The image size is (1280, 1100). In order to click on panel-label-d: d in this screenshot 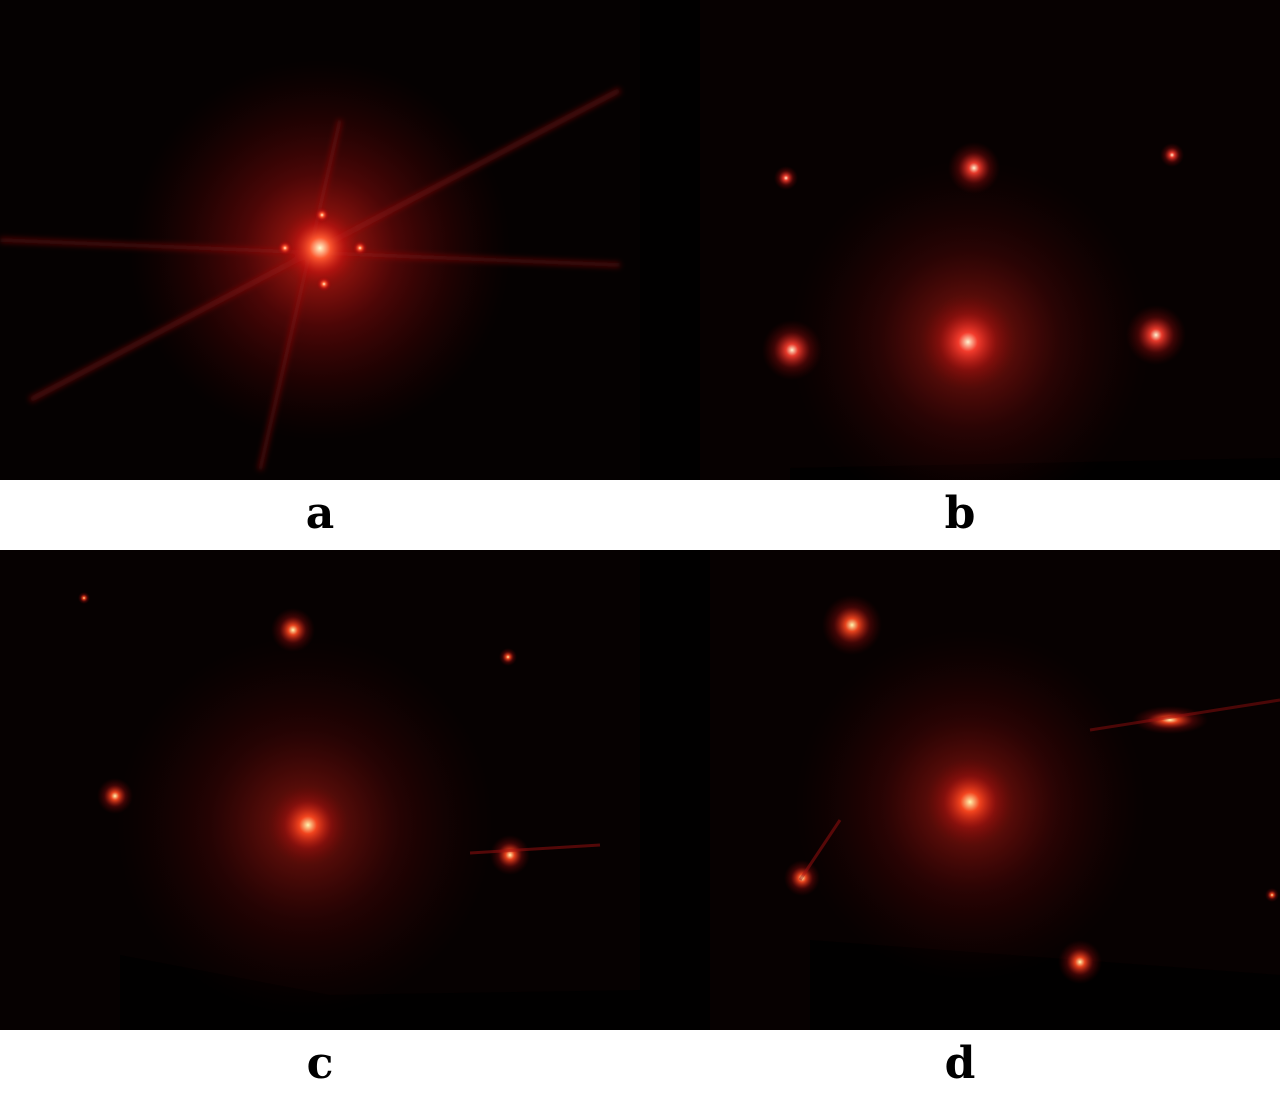, I will do `click(960, 1063)`.